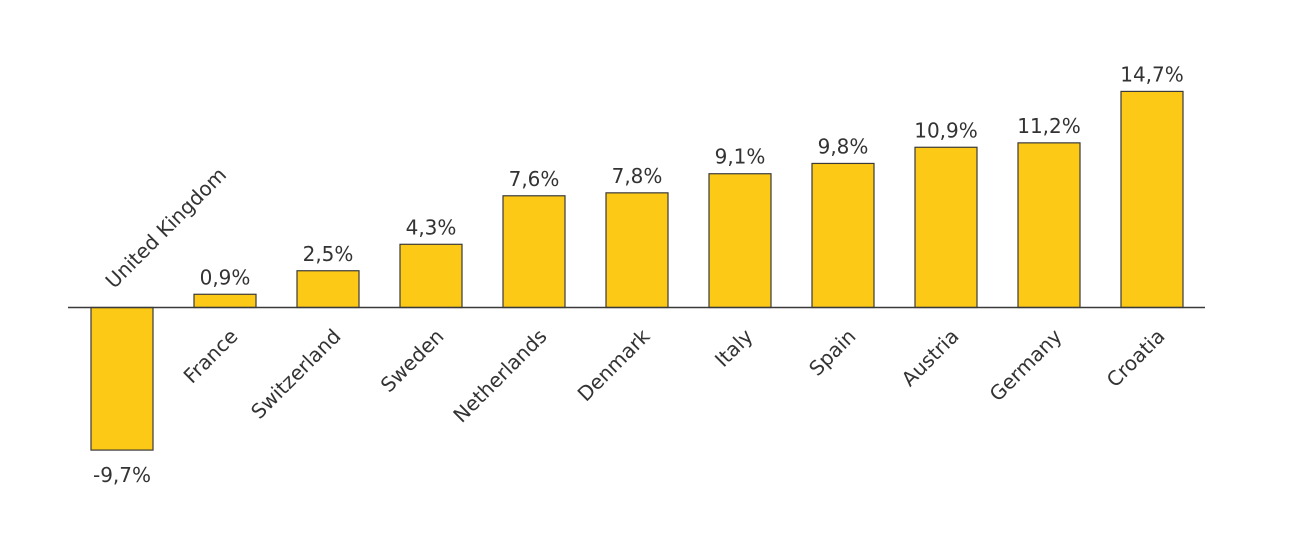 Image resolution: width=1300 pixels, height=533 pixels. I want to click on bar-netherlands, so click(534, 252).